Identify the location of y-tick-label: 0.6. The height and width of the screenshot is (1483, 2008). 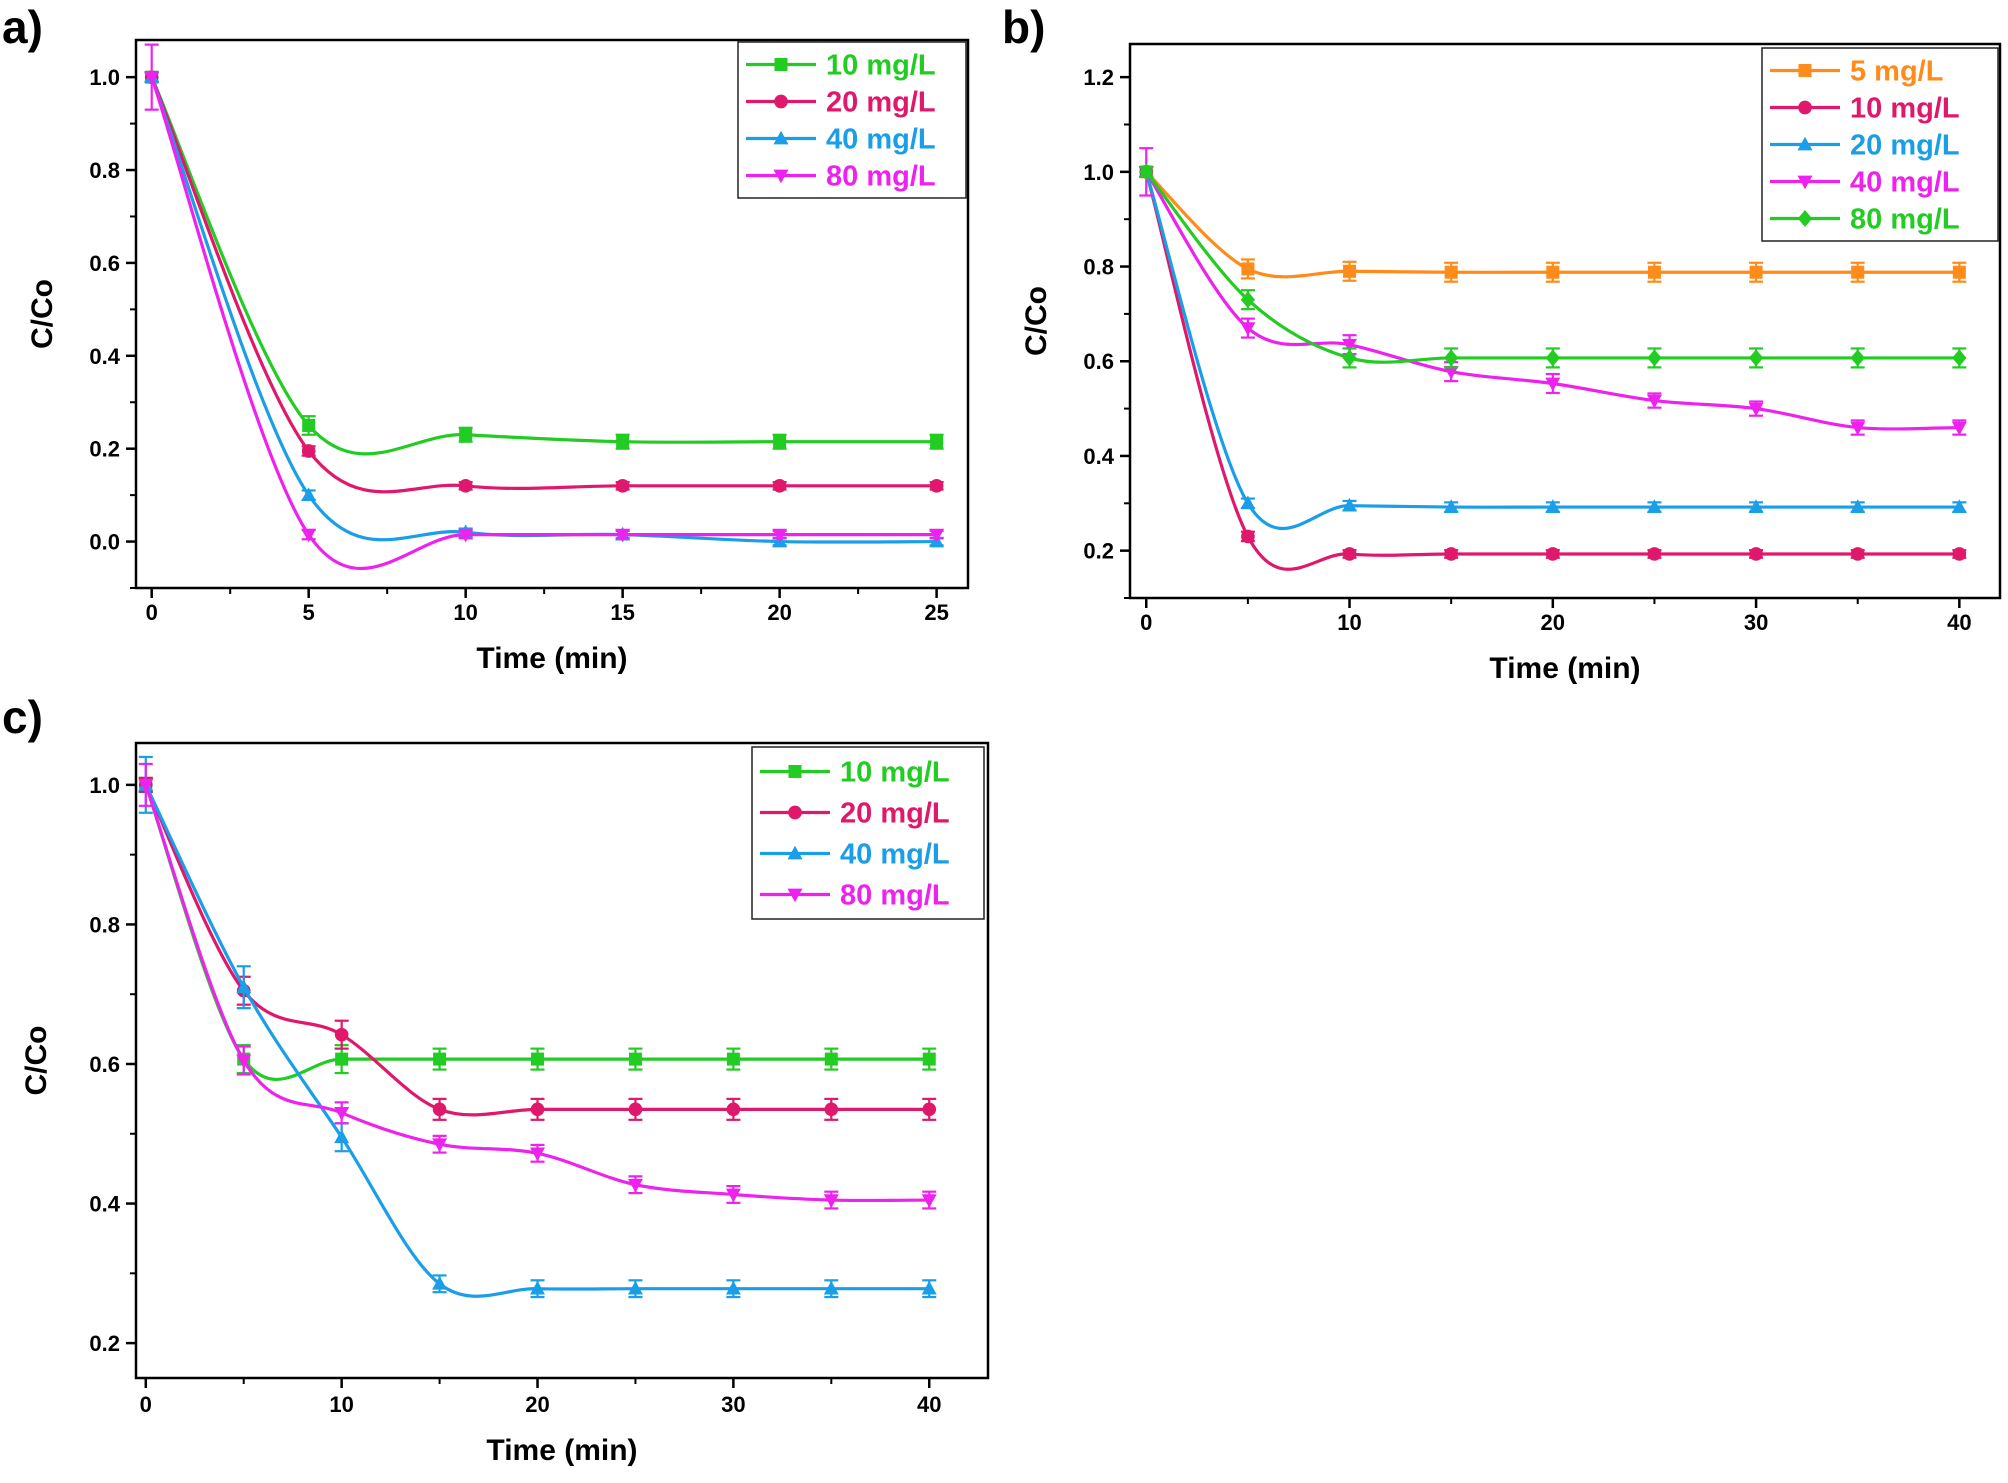
(104, 263).